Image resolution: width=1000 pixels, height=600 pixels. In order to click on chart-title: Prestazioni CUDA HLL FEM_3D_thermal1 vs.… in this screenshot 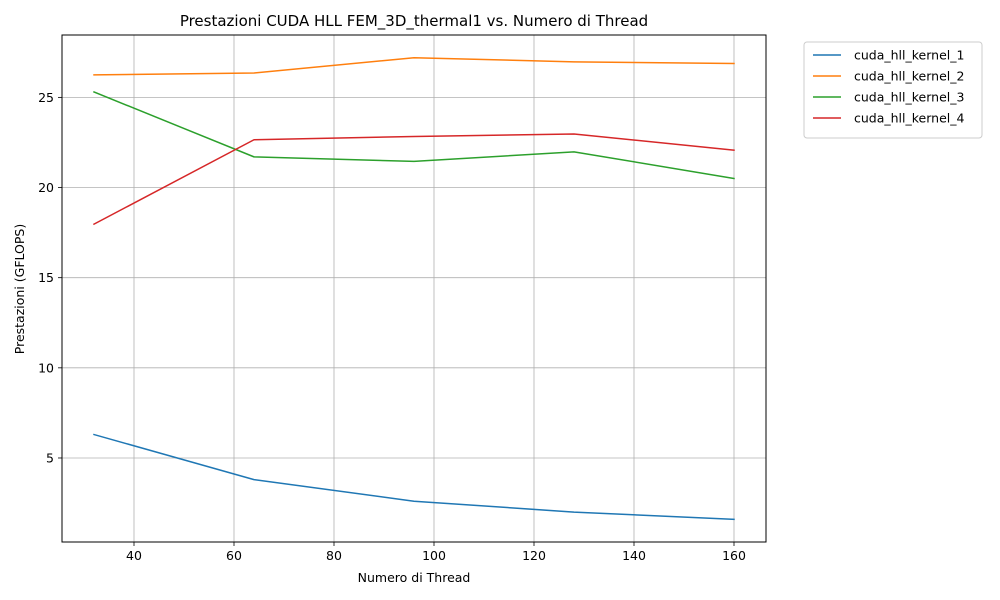, I will do `click(414, 21)`.